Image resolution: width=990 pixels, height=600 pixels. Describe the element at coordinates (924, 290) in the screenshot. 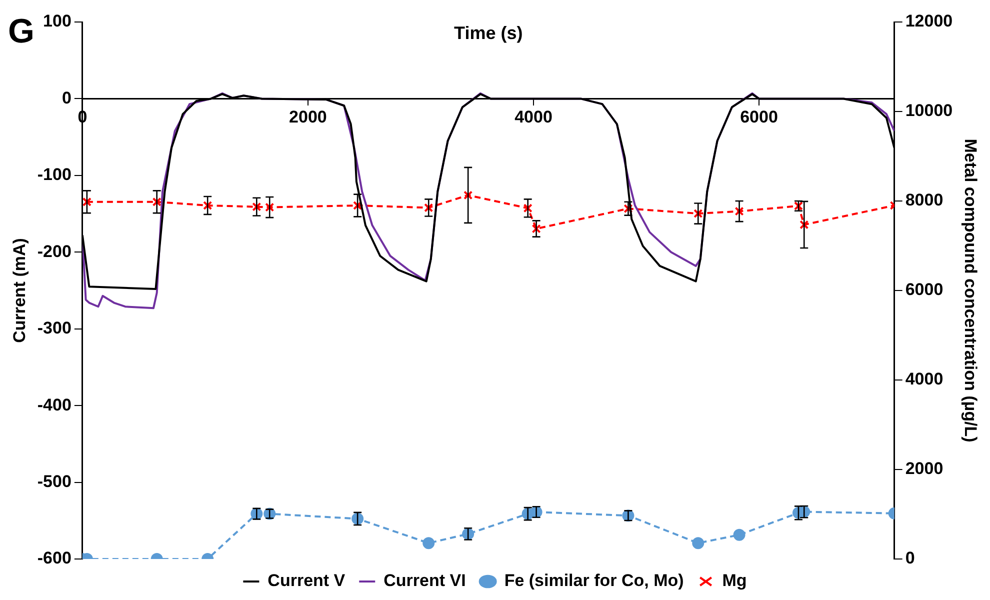

I see `y2-tick-label: 6000` at that location.